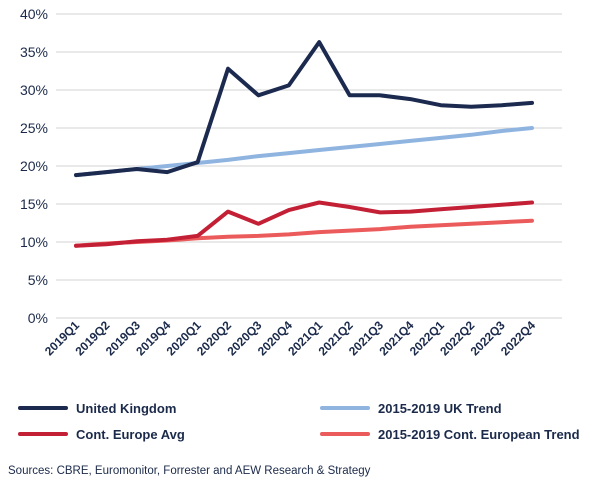  What do you see at coordinates (304, 224) in the screenshot?
I see `series-line-cont-europe-avg` at bounding box center [304, 224].